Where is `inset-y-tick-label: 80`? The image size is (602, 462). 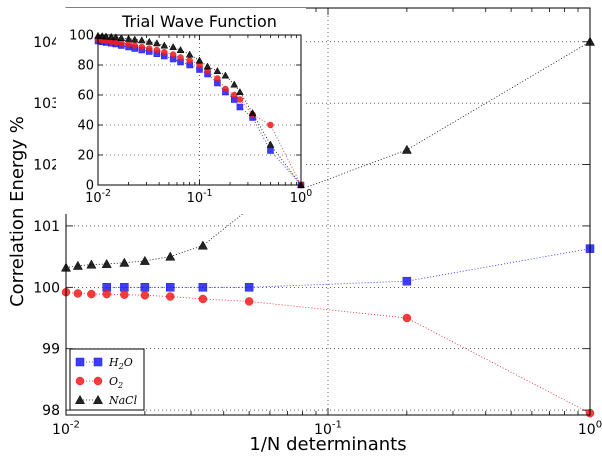
inset-y-tick-label: 80 is located at coordinates (85, 66).